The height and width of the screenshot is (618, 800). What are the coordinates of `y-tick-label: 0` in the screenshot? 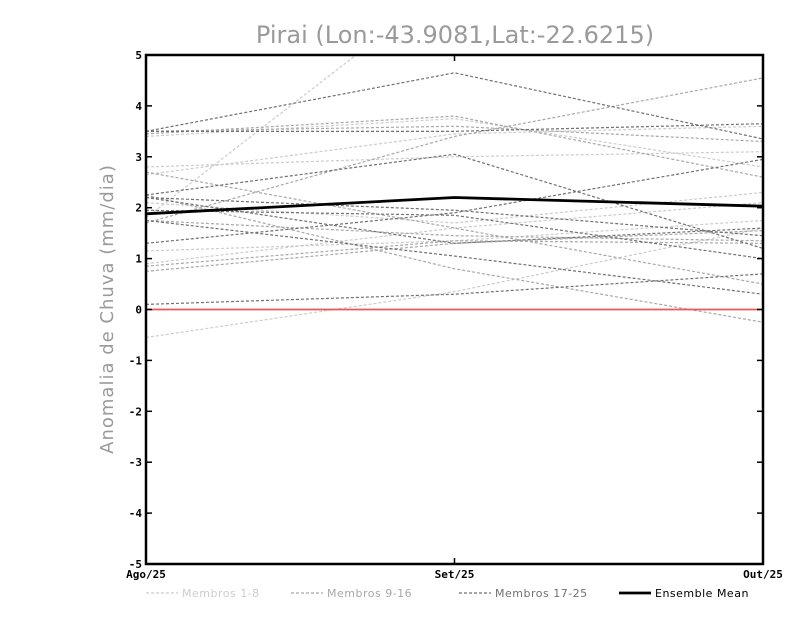 It's located at (138, 310).